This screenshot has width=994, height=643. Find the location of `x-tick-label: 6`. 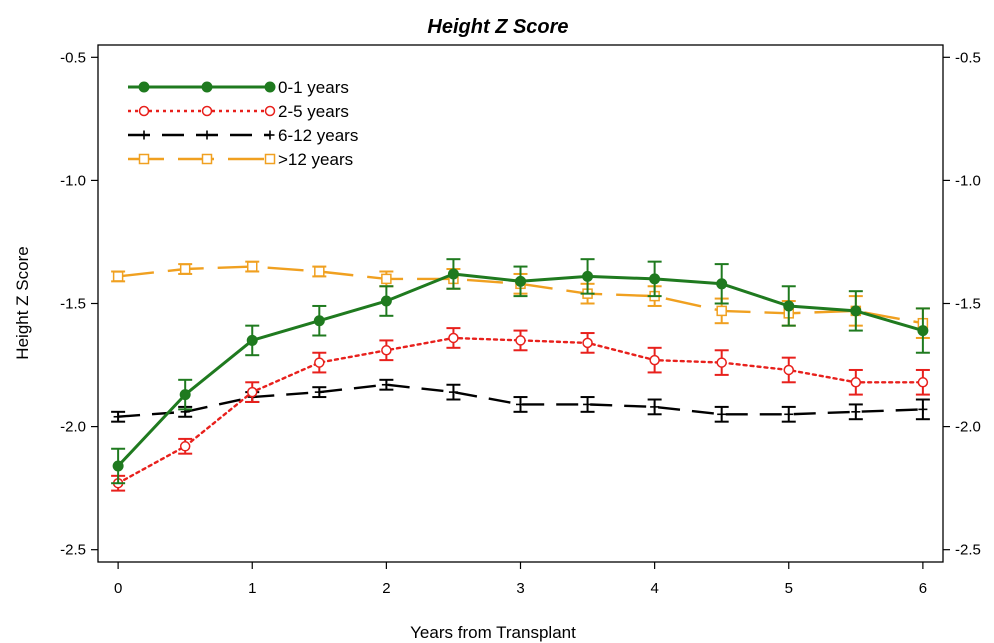

x-tick-label: 6 is located at coordinates (923, 588).